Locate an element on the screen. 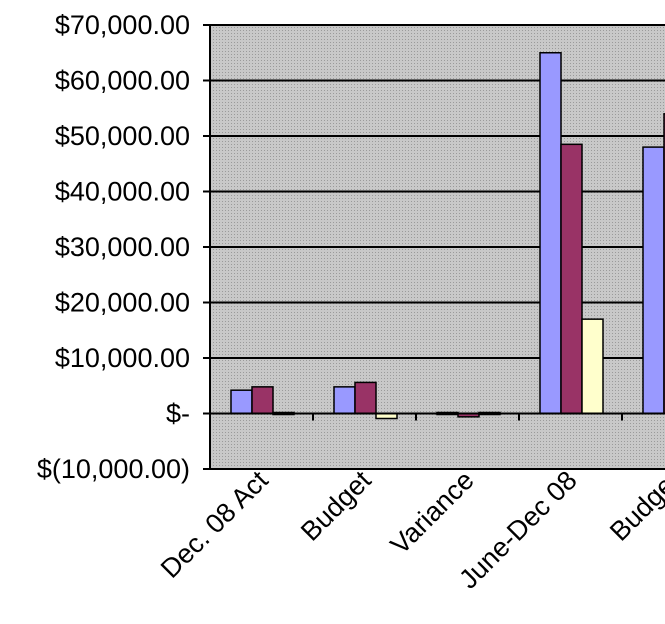  y-tick-label: $- is located at coordinates (178, 414).